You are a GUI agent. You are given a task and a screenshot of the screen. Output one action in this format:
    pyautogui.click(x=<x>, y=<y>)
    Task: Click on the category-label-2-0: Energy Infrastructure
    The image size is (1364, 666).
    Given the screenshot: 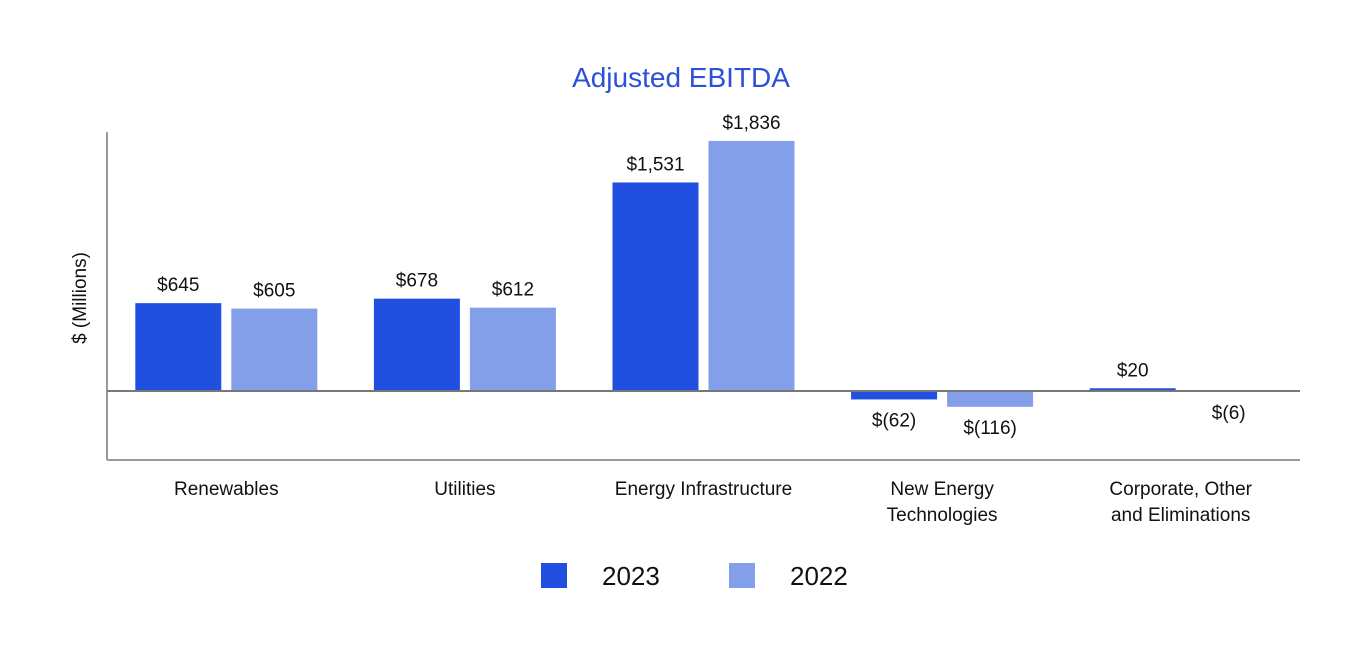 What is the action you would take?
    pyautogui.click(x=703, y=489)
    